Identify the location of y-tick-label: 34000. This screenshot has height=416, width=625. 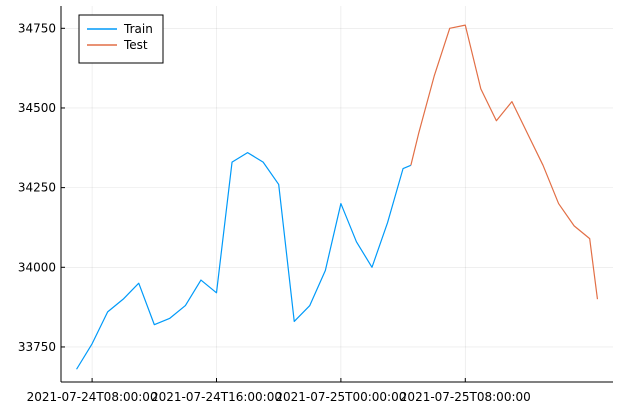
(37, 267).